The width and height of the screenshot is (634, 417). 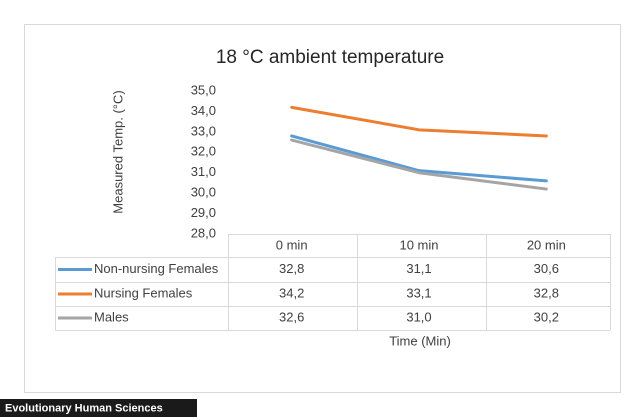 What do you see at coordinates (117, 151) in the screenshot?
I see `y-axis-title: Measured Temp. (°C)` at bounding box center [117, 151].